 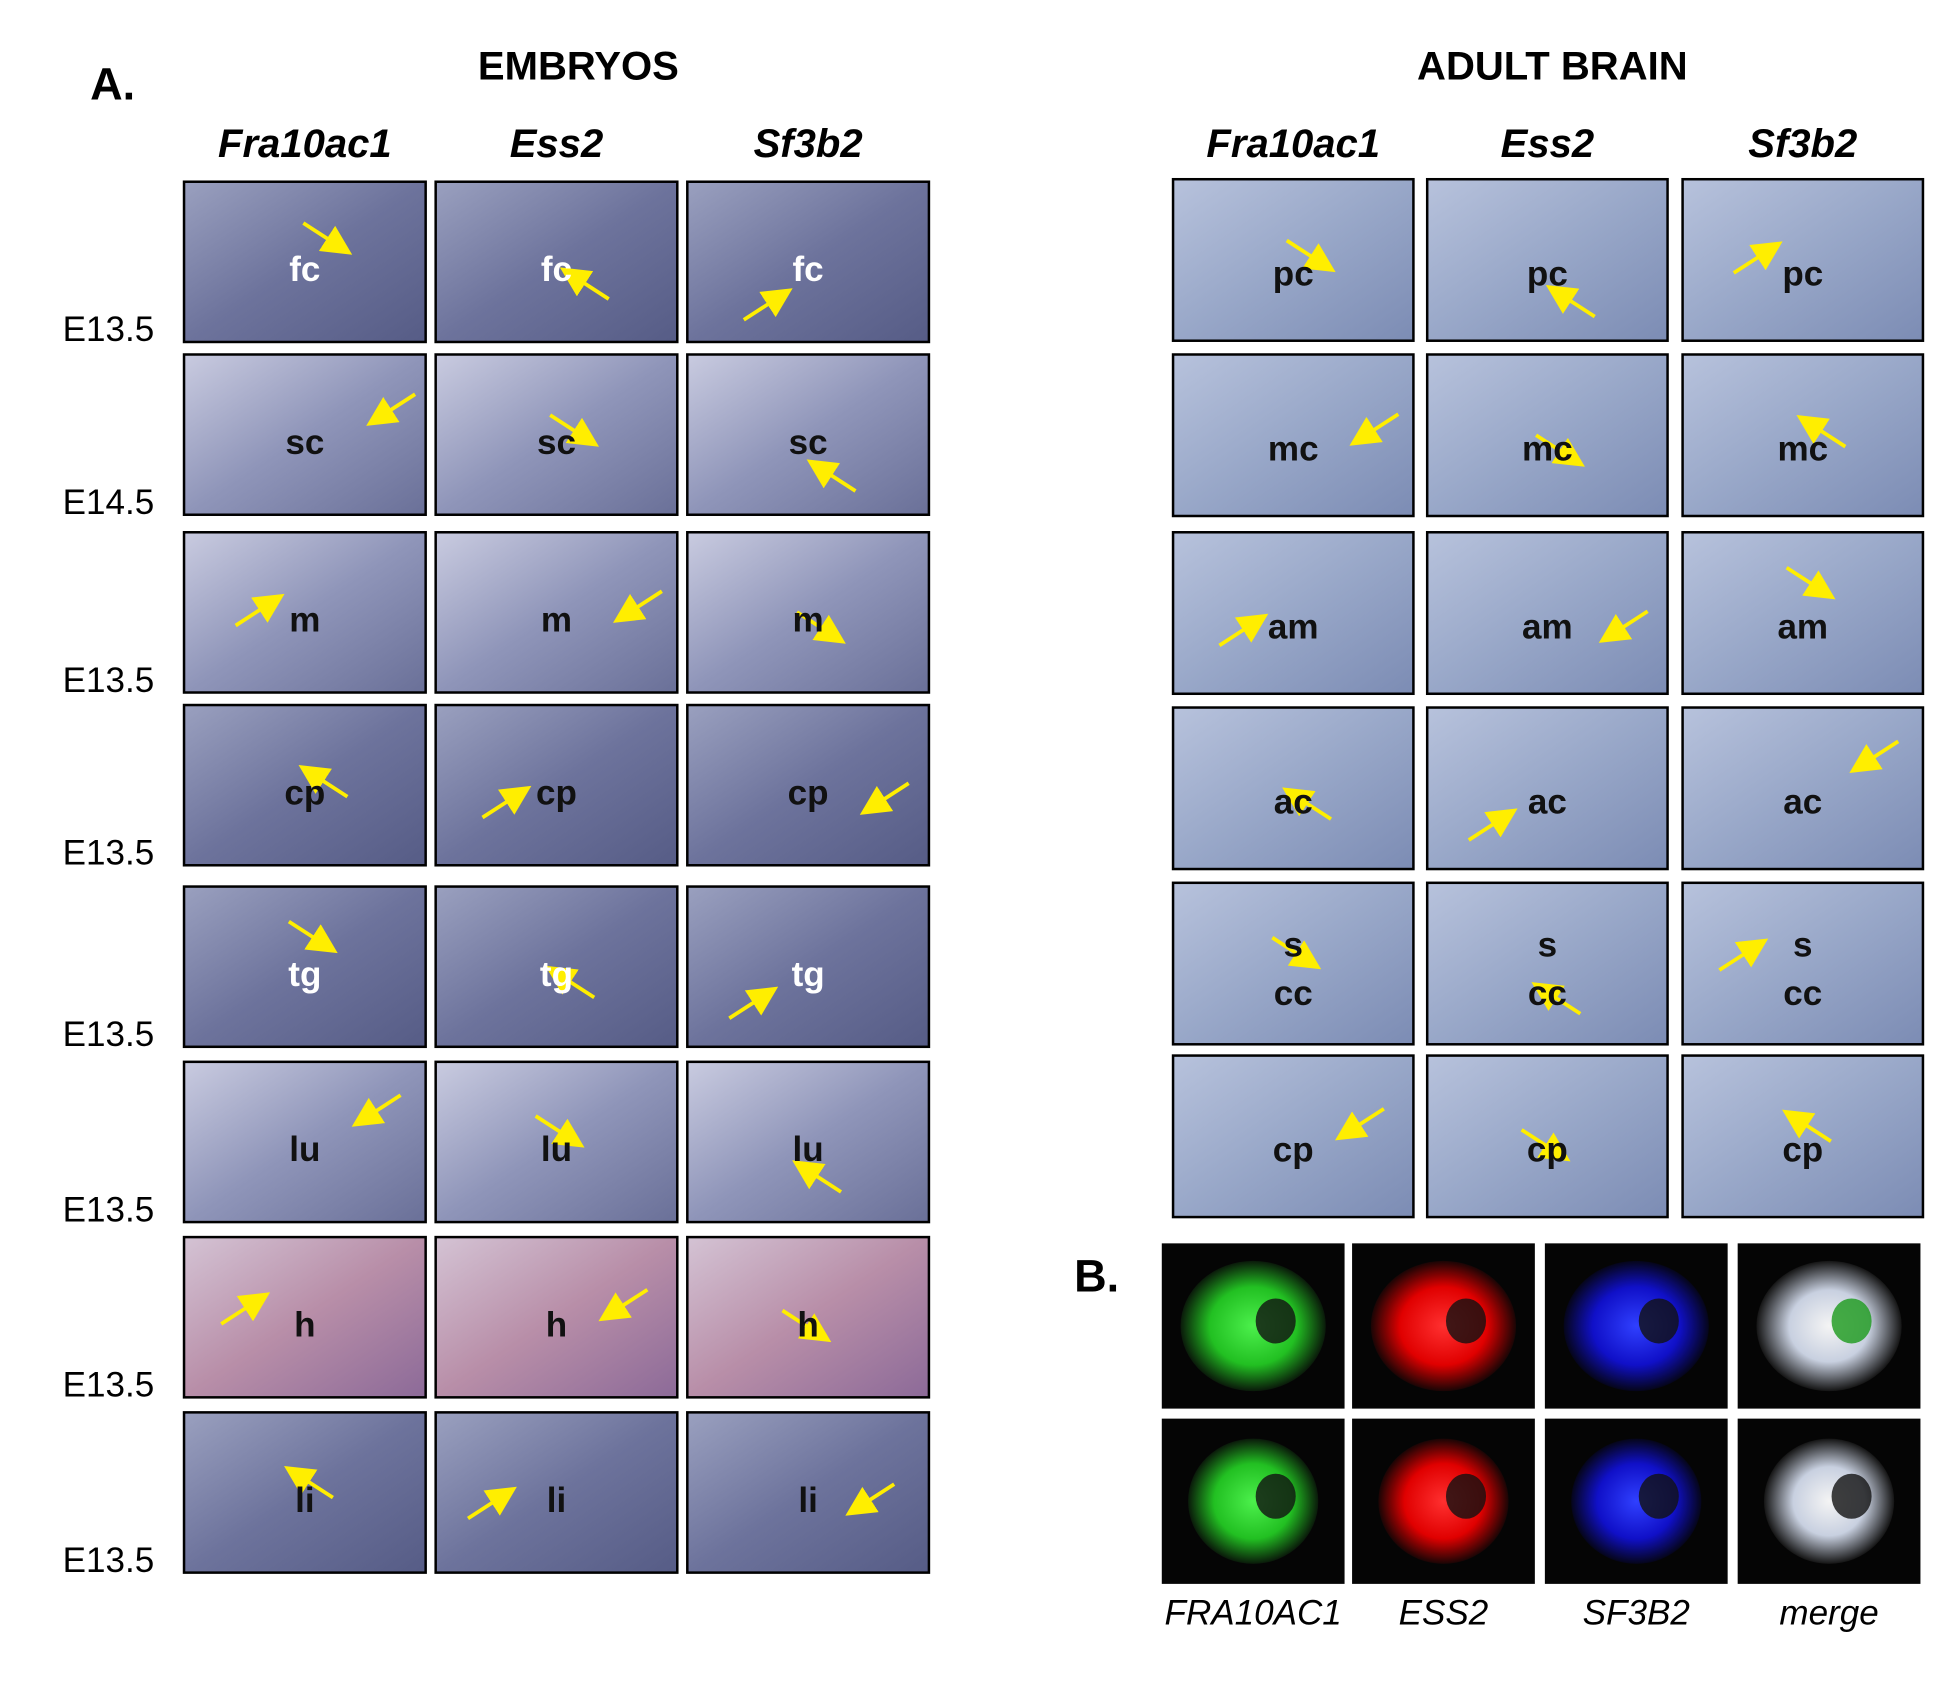 I want to click on region-label: li, so click(x=304, y=1500).